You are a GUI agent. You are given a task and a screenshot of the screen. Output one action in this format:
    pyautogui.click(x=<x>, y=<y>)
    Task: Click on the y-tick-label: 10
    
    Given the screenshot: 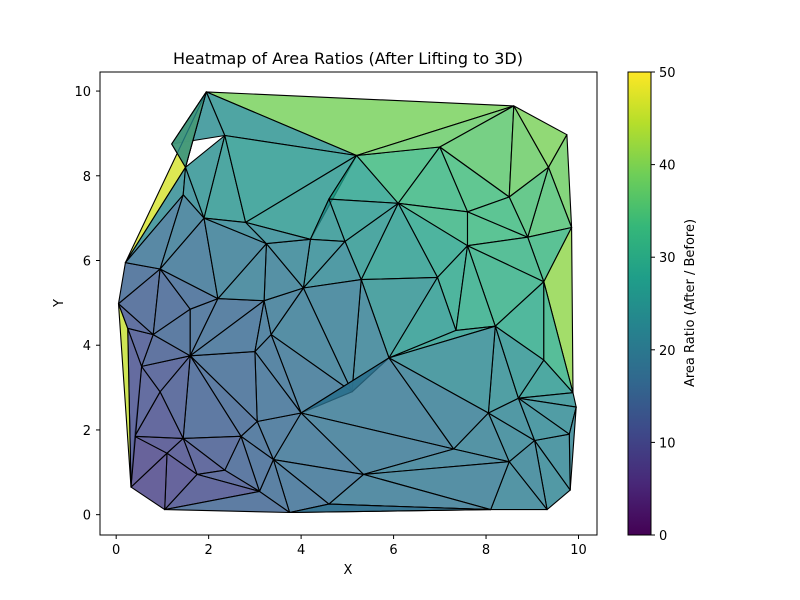 What is the action you would take?
    pyautogui.click(x=82, y=92)
    